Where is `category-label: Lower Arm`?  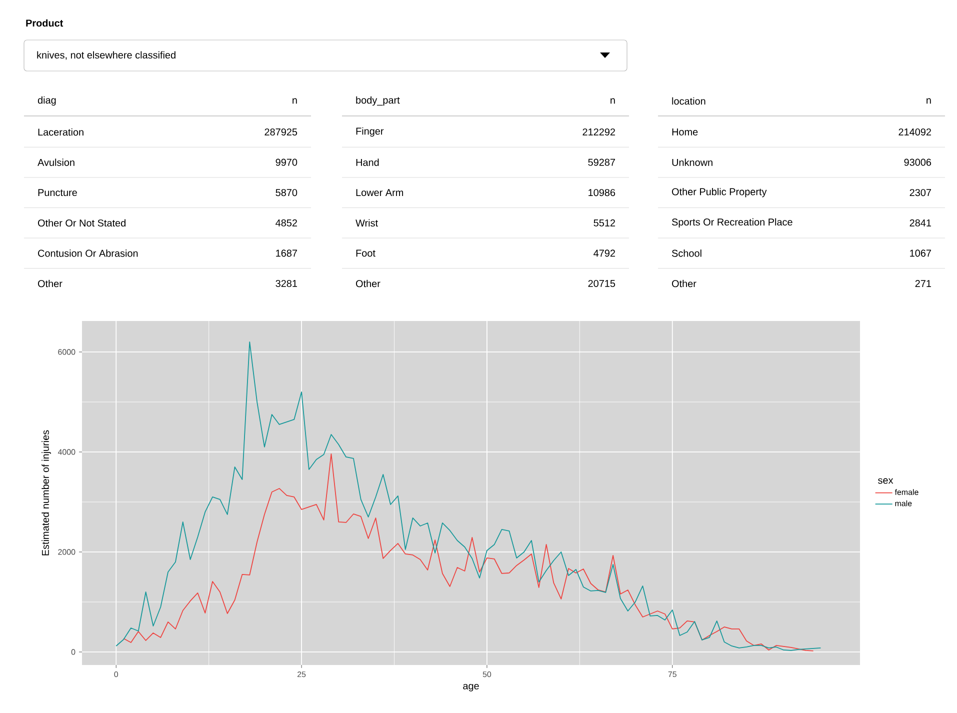
category-label: Lower Arm is located at coordinates (380, 192).